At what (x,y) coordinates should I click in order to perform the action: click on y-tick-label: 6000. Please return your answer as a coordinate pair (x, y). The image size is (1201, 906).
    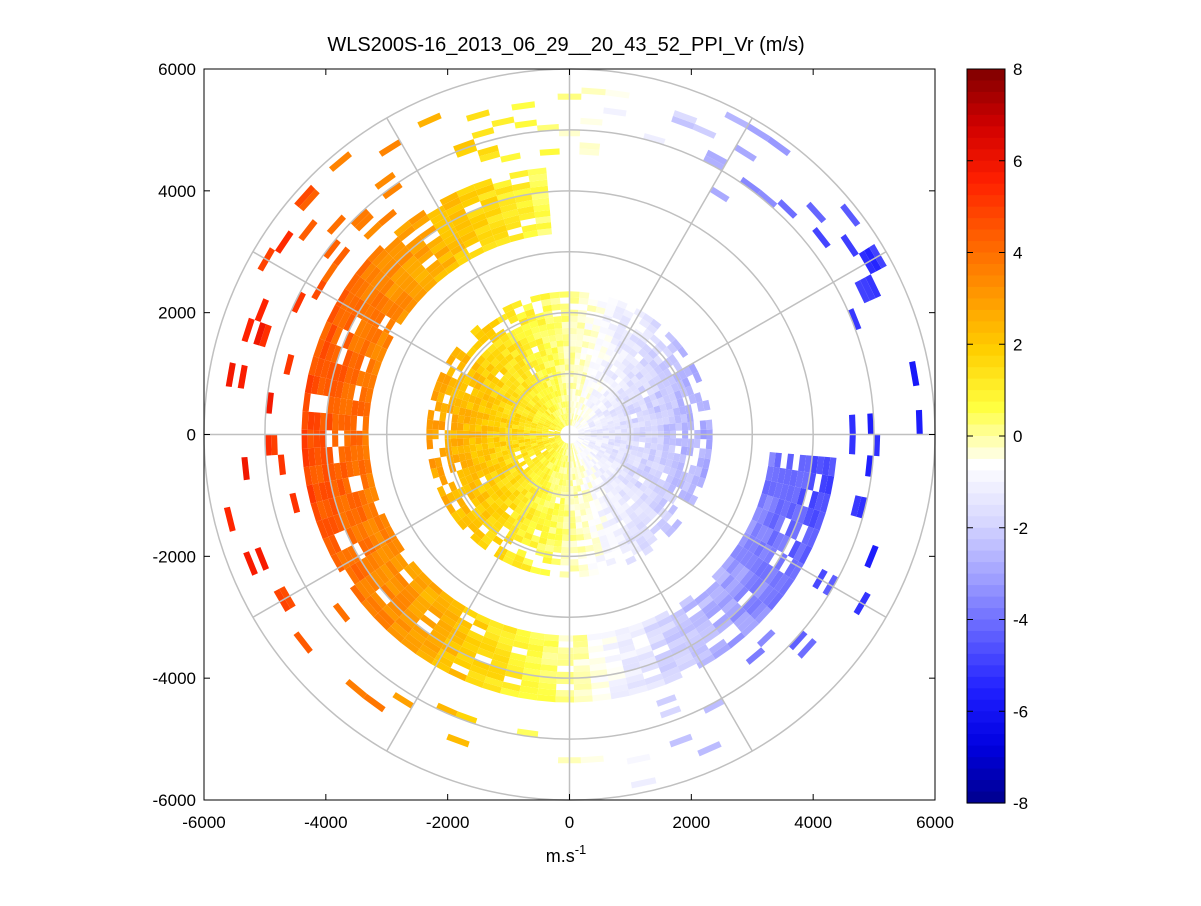
    Looking at the image, I should click on (177, 69).